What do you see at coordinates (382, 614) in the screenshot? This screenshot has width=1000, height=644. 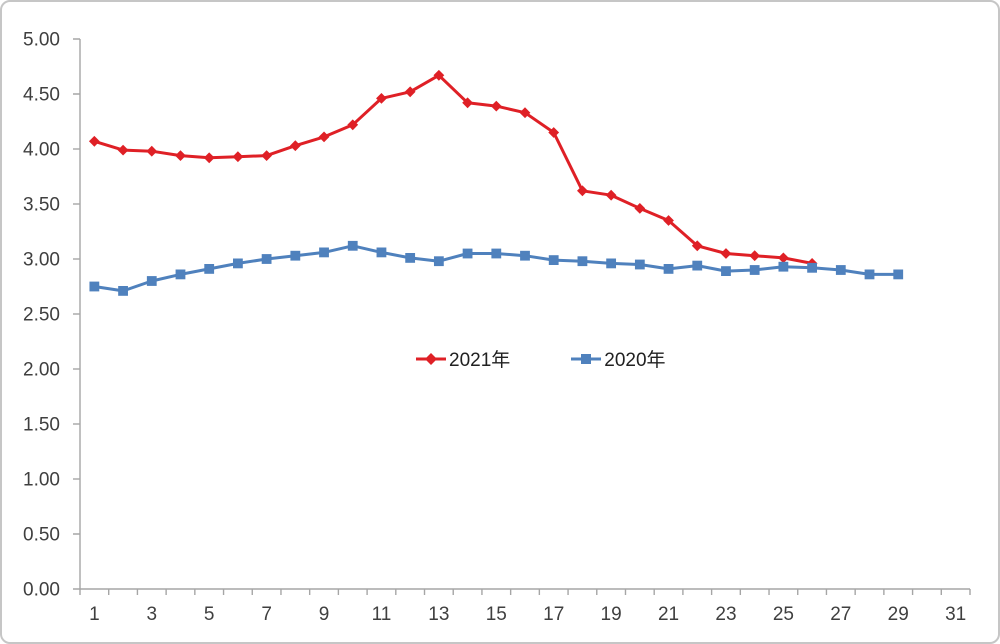 I see `x-tick-label: 11` at bounding box center [382, 614].